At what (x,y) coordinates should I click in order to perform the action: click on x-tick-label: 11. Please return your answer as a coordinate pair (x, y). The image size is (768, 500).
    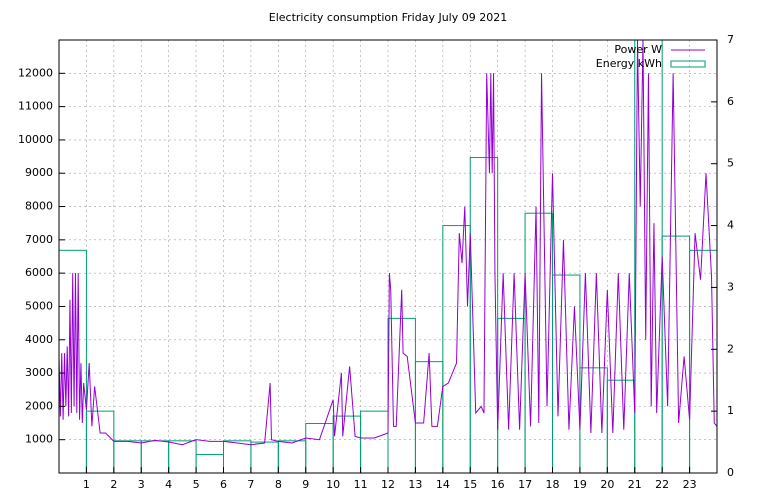
    Looking at the image, I should click on (361, 484).